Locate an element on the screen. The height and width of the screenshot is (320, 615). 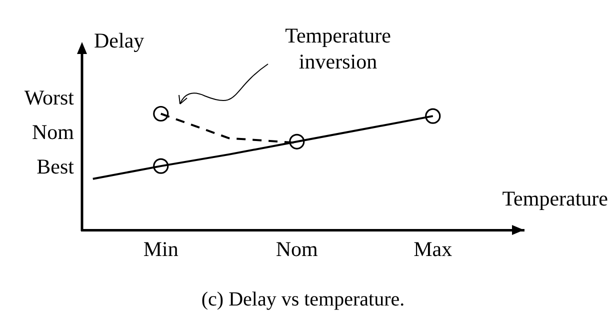
text: Temperature inversion is located at coordinates (338, 49).